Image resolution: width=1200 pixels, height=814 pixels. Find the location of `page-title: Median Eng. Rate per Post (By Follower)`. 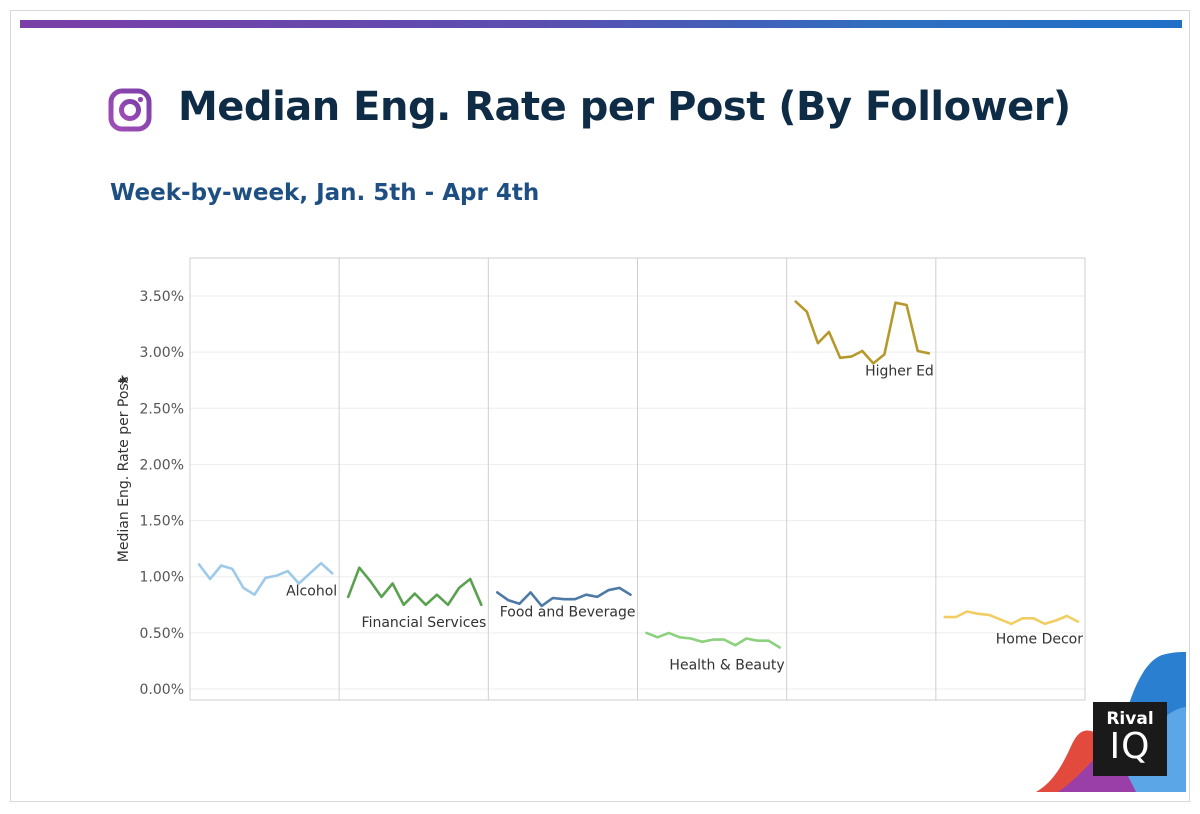

page-title: Median Eng. Rate per Post (By Follower) is located at coordinates (624, 107).